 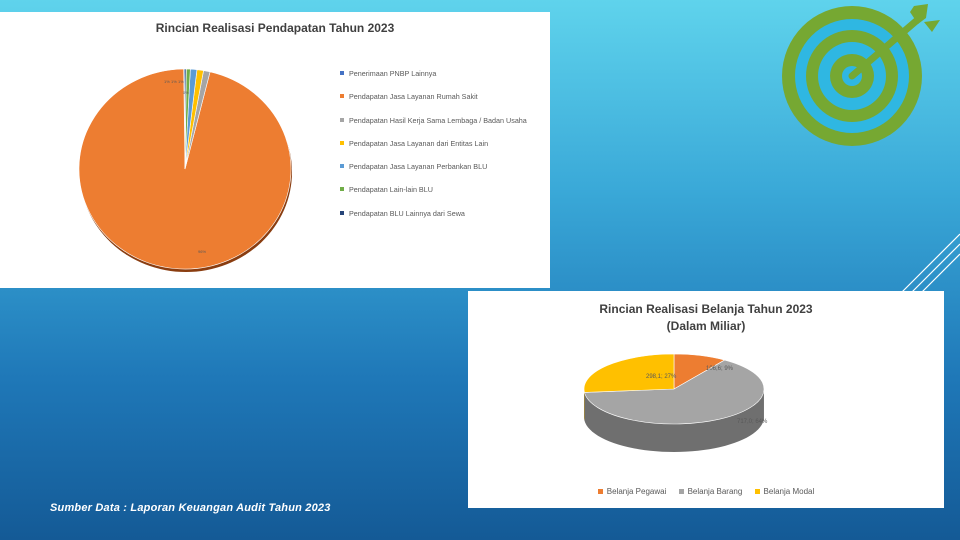 I want to click on legend-item: Pendapatan Jasa Layanan Rumah Sakit, so click(x=435, y=96).